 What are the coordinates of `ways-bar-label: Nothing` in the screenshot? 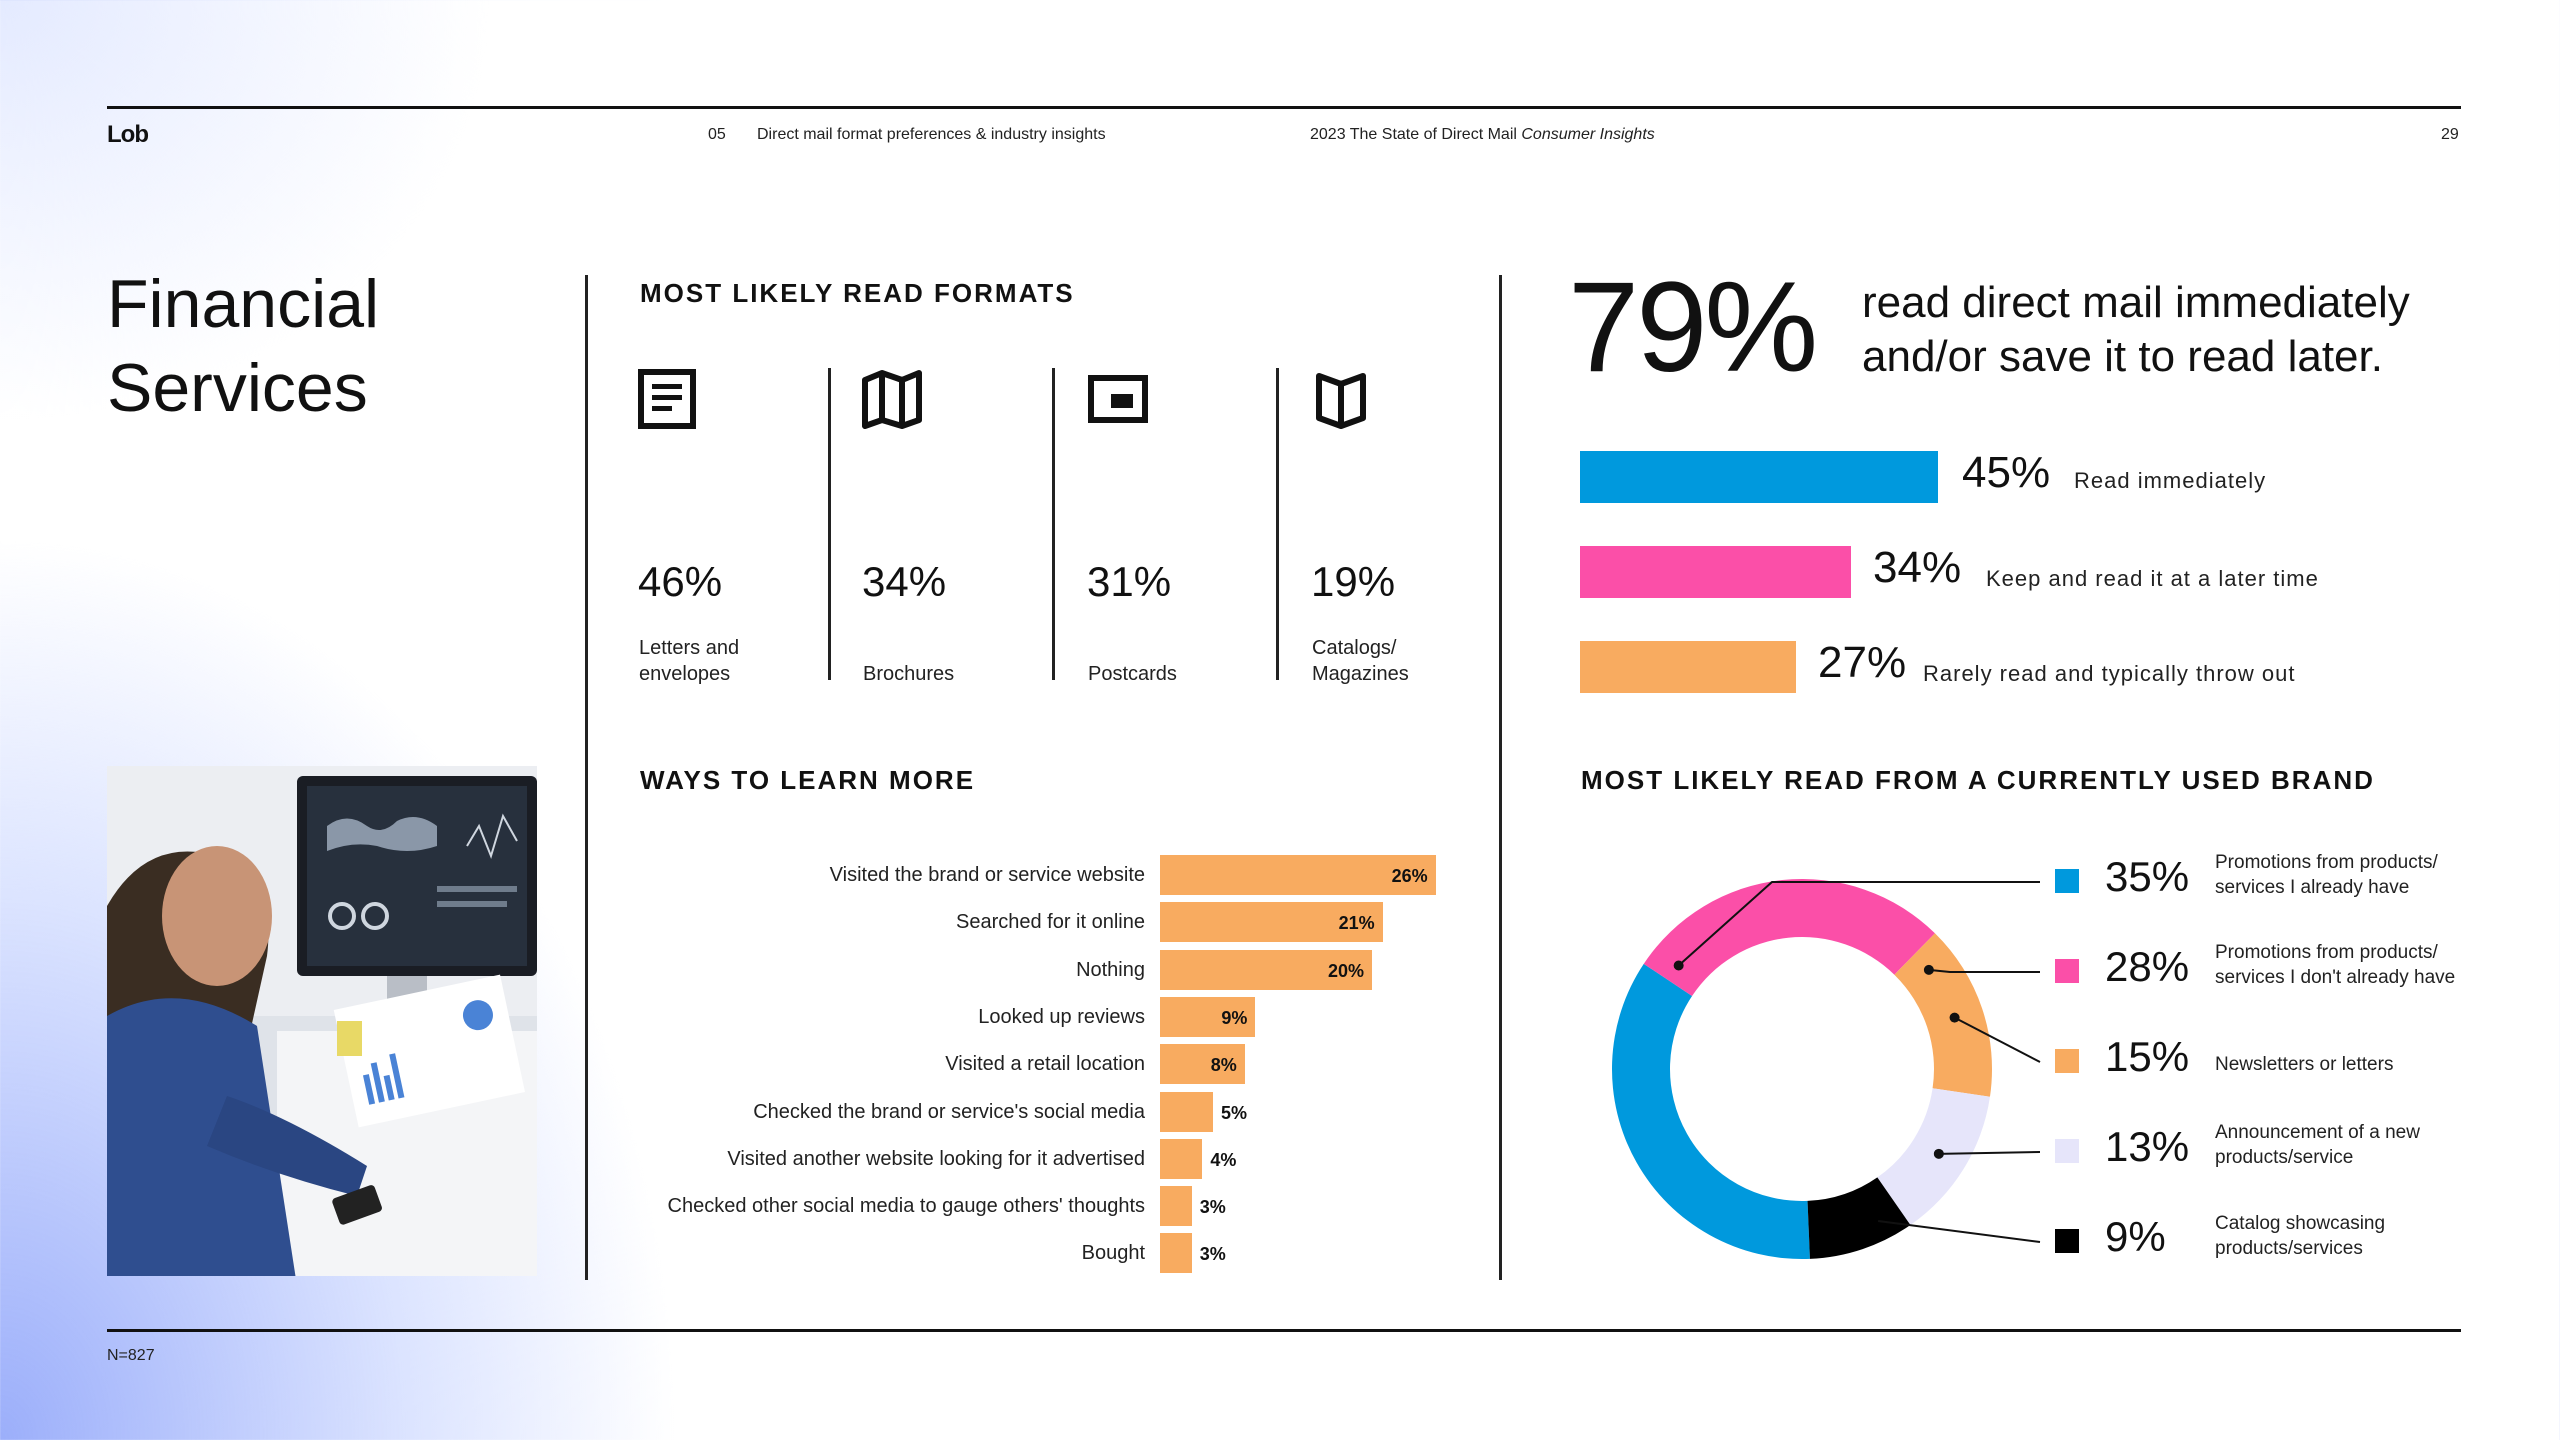 It's located at (1110, 969).